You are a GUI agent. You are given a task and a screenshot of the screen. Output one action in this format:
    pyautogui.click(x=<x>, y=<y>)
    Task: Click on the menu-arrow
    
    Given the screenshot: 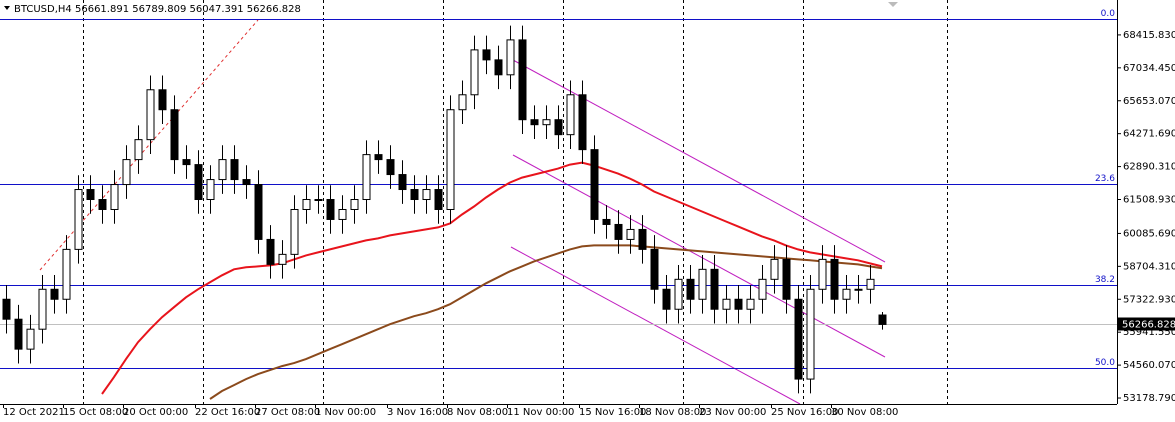 What is the action you would take?
    pyautogui.click(x=7, y=8)
    